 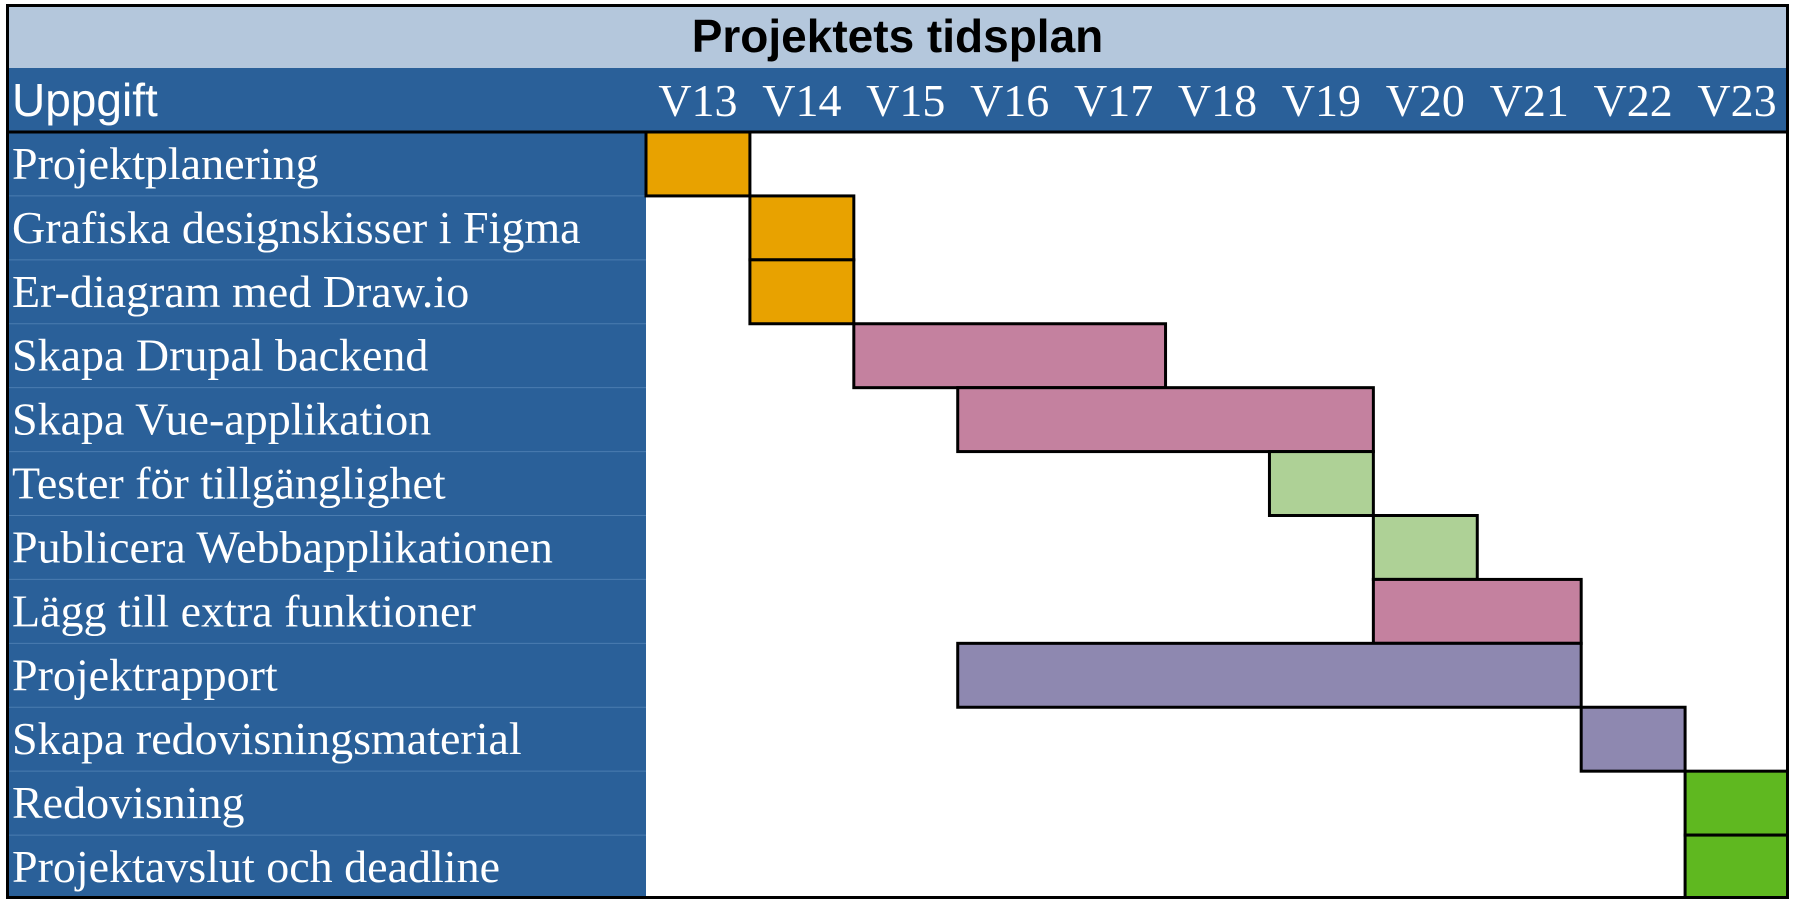 I want to click on task-column-header: Uppgift, so click(x=85, y=100).